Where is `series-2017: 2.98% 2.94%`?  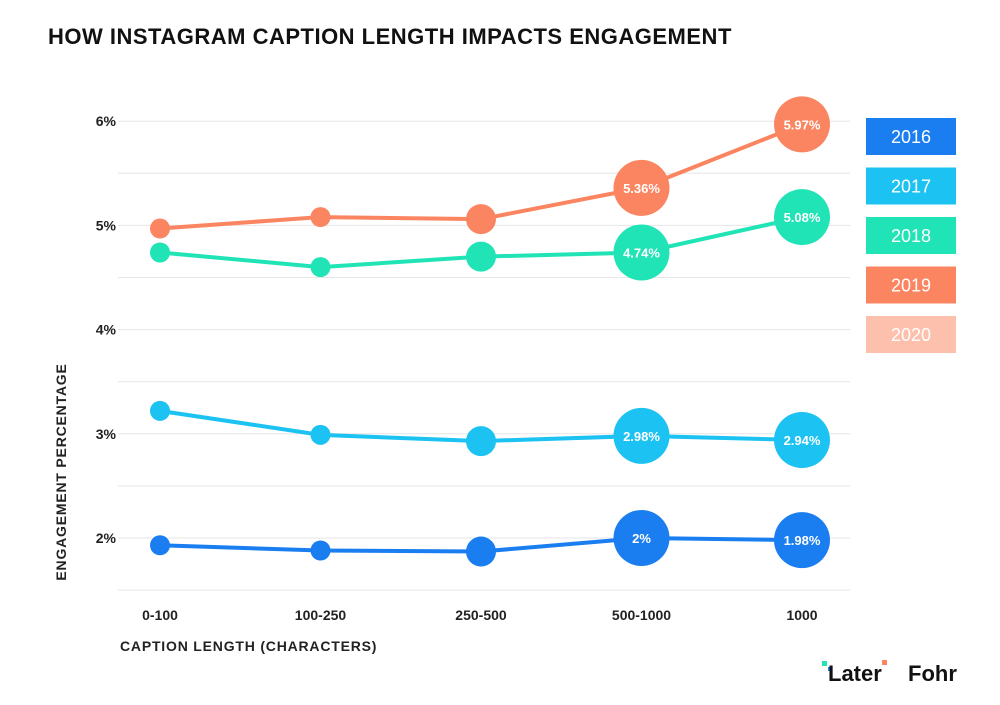 series-2017: 2.98% 2.94% is located at coordinates (490, 434).